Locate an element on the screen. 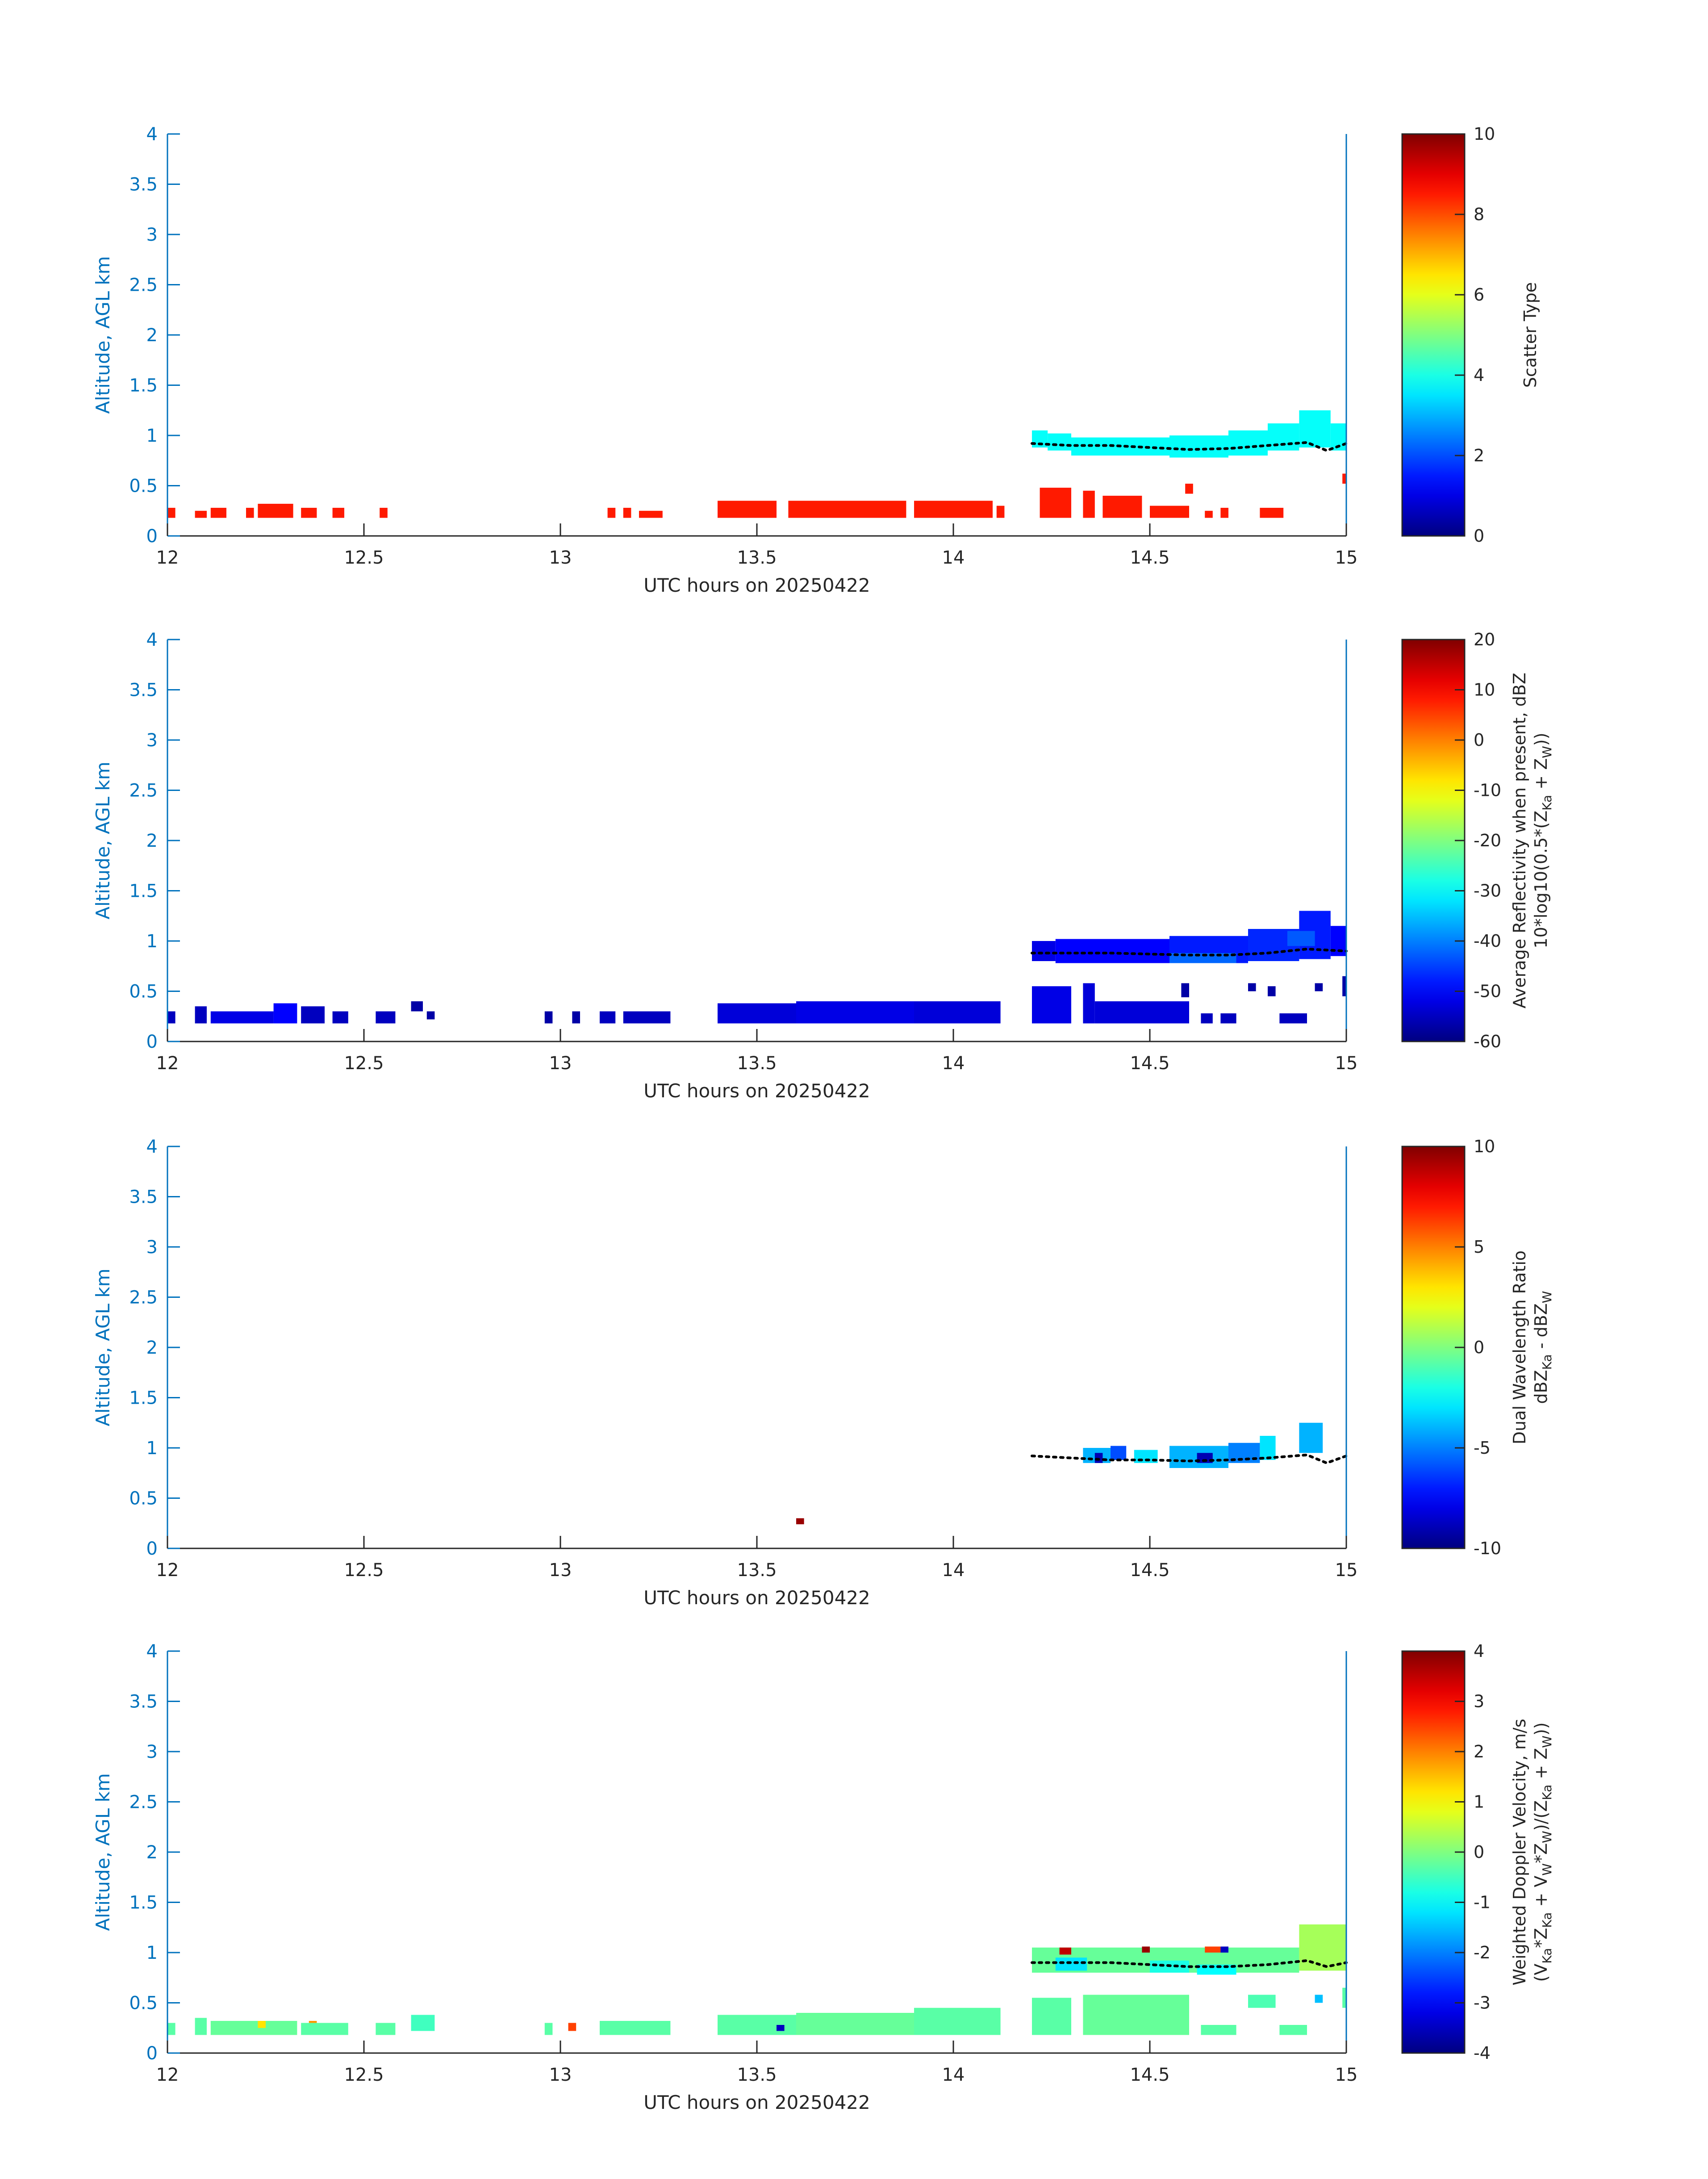 The image size is (1708, 2179). colorbar-tick-label: 3 is located at coordinates (1479, 1702).